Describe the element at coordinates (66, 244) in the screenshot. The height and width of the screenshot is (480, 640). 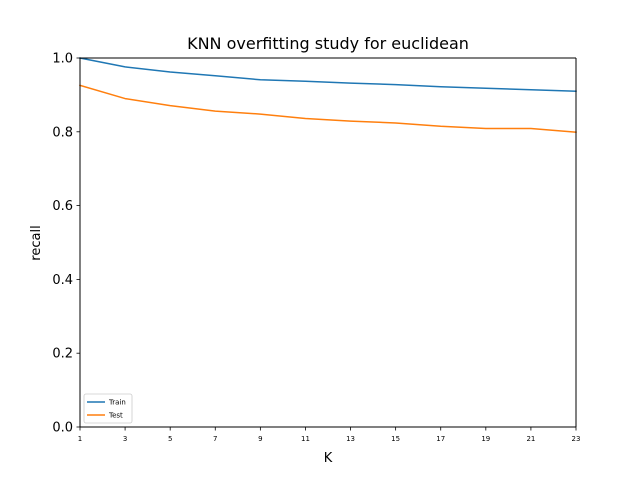
I see `y-ticks: 0.0 0.2 0.4 0.6 0.8 1.0` at that location.